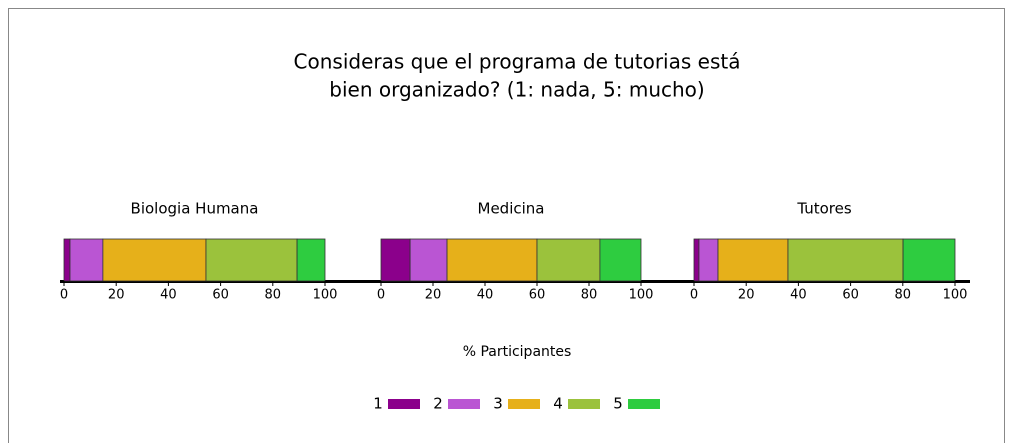 The image size is (1013, 443). Describe the element at coordinates (618, 404) in the screenshot. I see `legend-label: 5` at that location.